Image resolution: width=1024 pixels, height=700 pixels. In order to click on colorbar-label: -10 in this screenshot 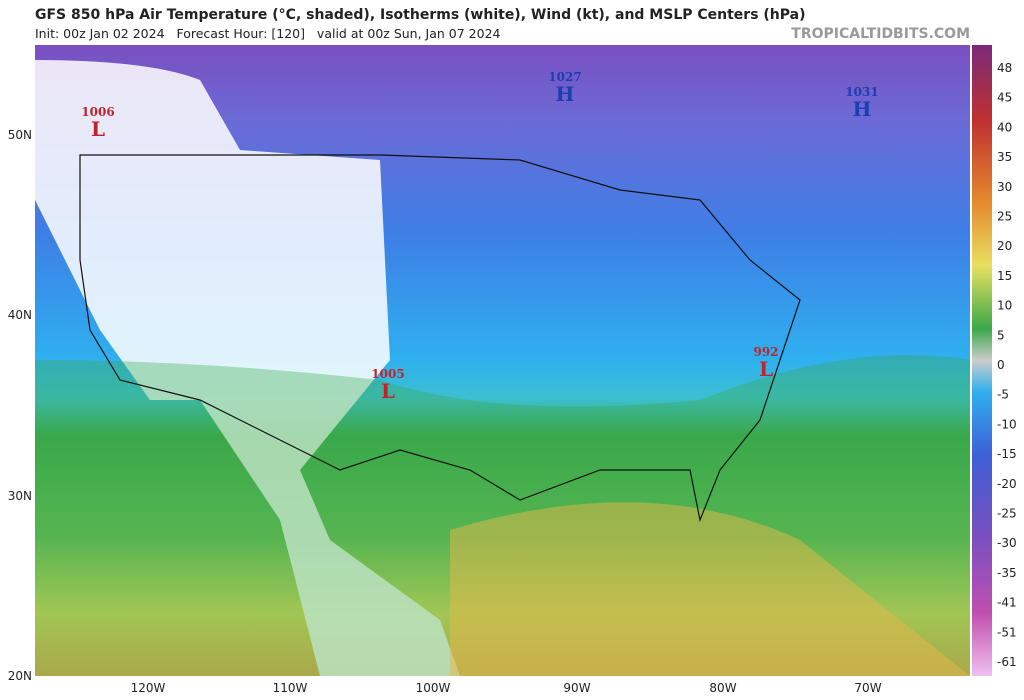, I will do `click(1007, 424)`.